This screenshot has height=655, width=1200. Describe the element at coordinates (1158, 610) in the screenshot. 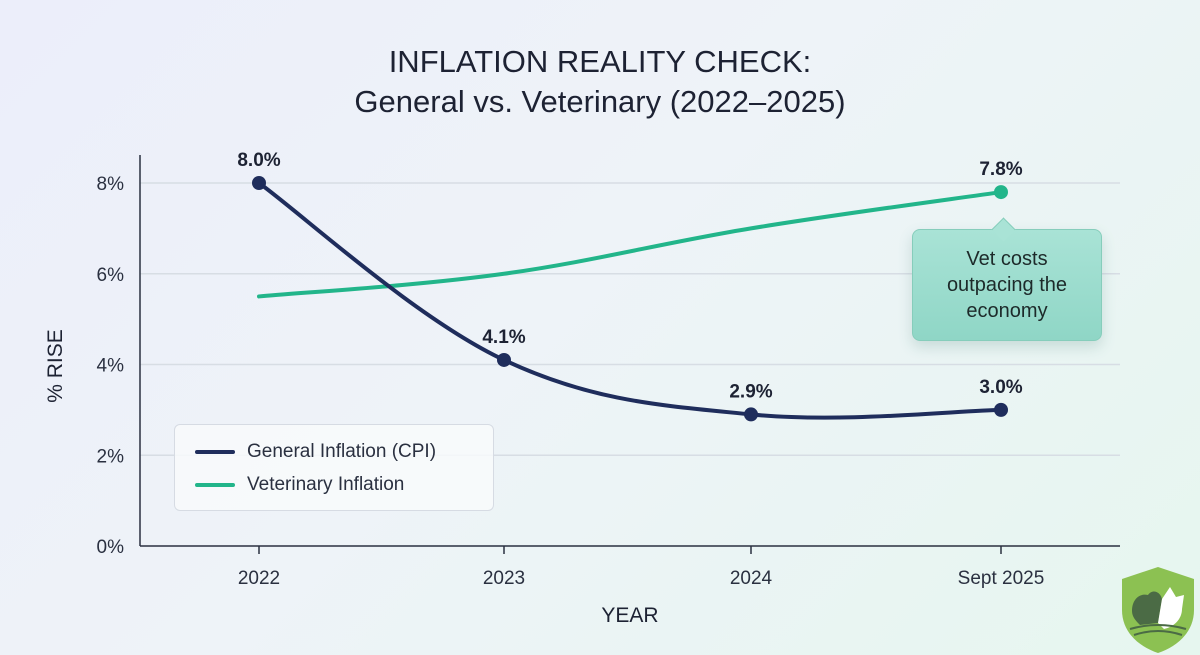

I see `dog-cat-shield-logo-icon` at that location.